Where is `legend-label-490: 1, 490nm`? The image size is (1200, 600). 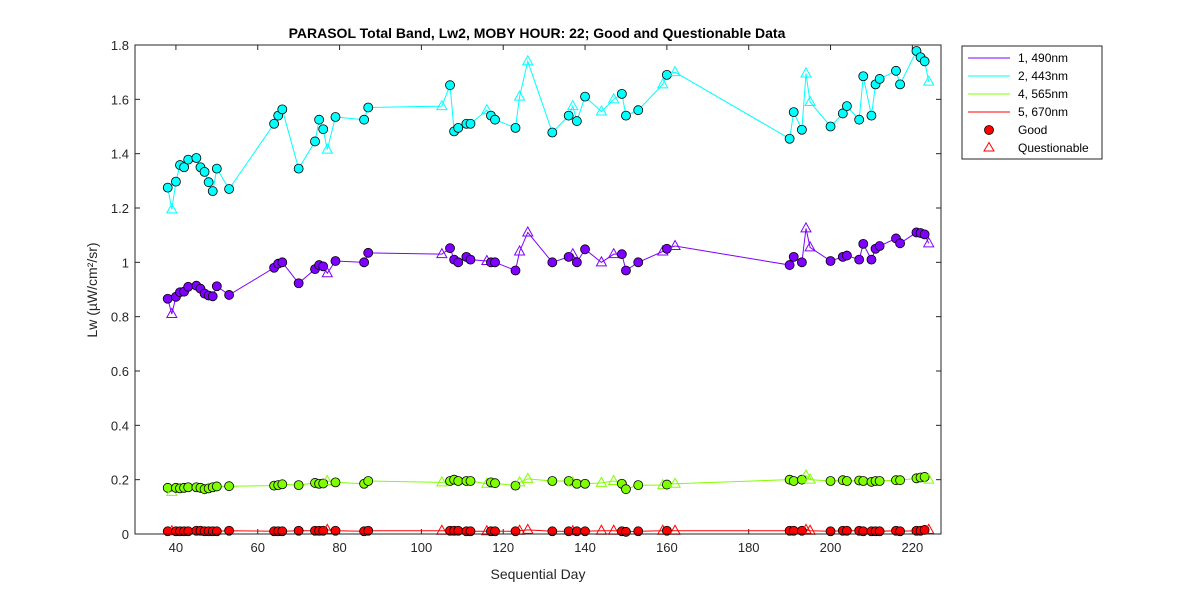
legend-label-490: 1, 490nm is located at coordinates (1043, 58).